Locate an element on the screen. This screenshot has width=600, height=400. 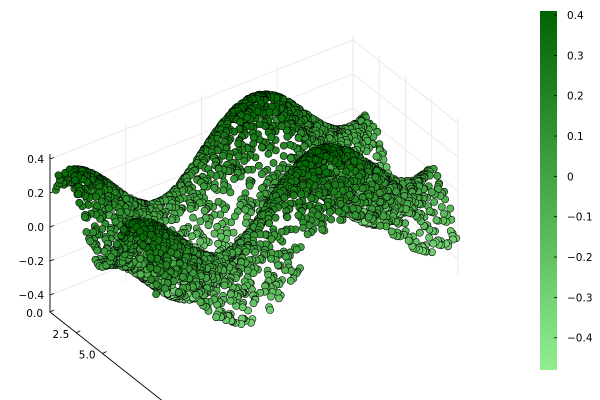
z-axis-tick-label: −0.2 is located at coordinates (32, 262).